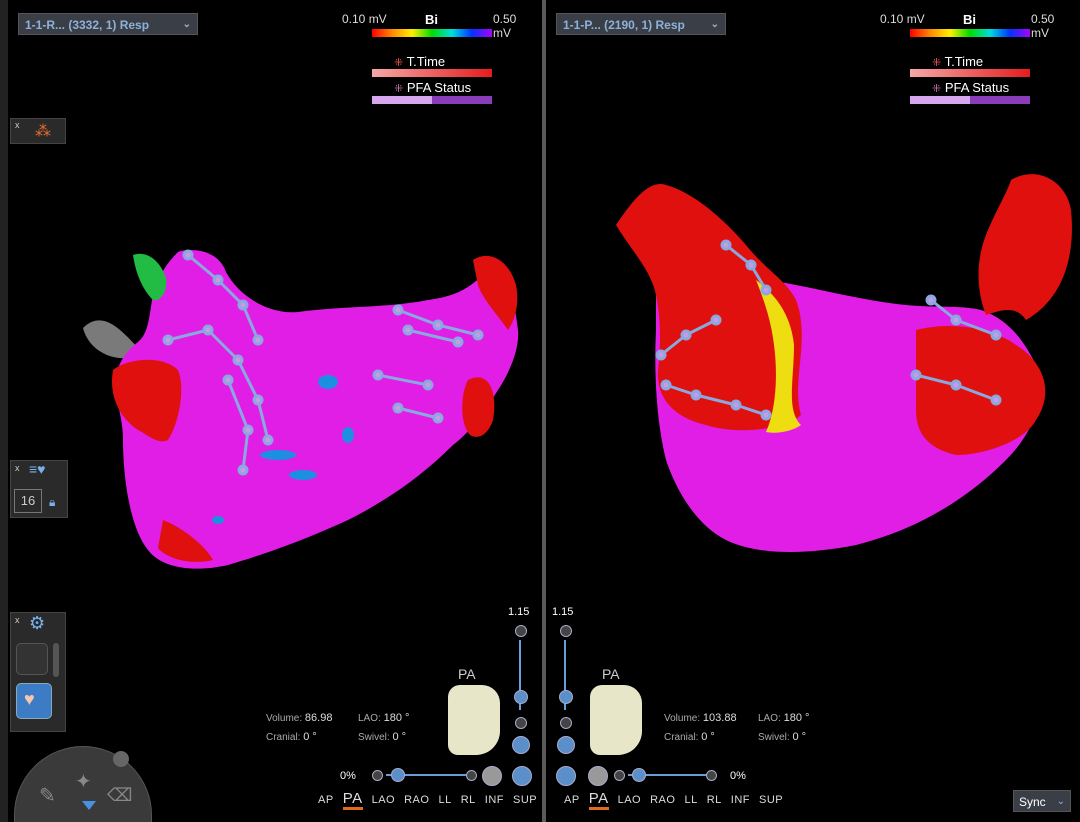 This screenshot has height=822, width=1080. What do you see at coordinates (519, 612) in the screenshot?
I see `zoom-level: 1.15` at bounding box center [519, 612].